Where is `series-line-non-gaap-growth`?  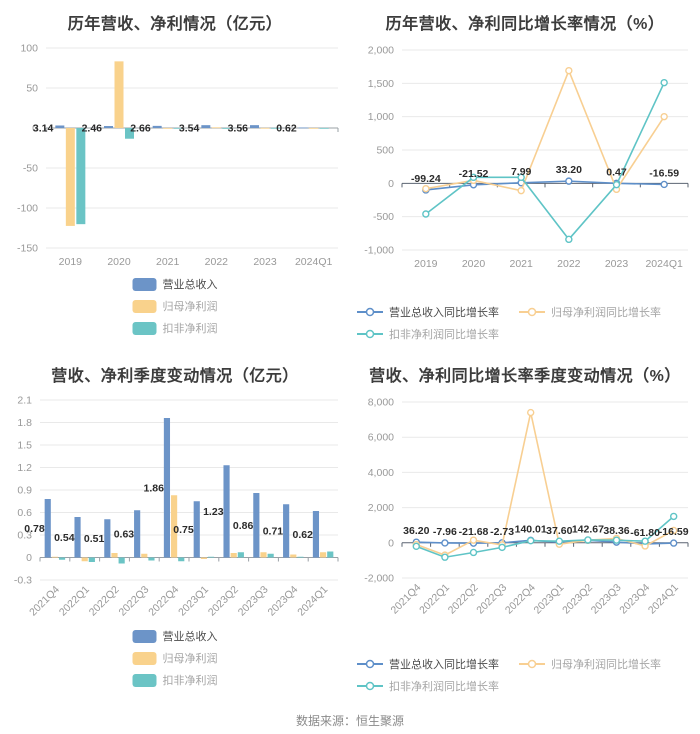 series-line-non-gaap-growth is located at coordinates (545, 536).